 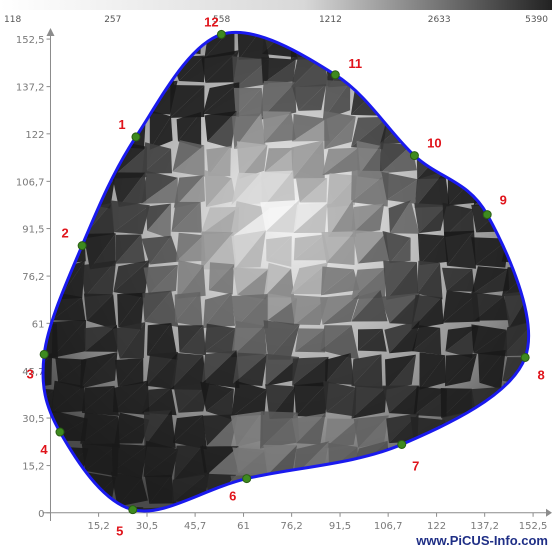 I want to click on measurement-point-label: 1, so click(x=121, y=124).